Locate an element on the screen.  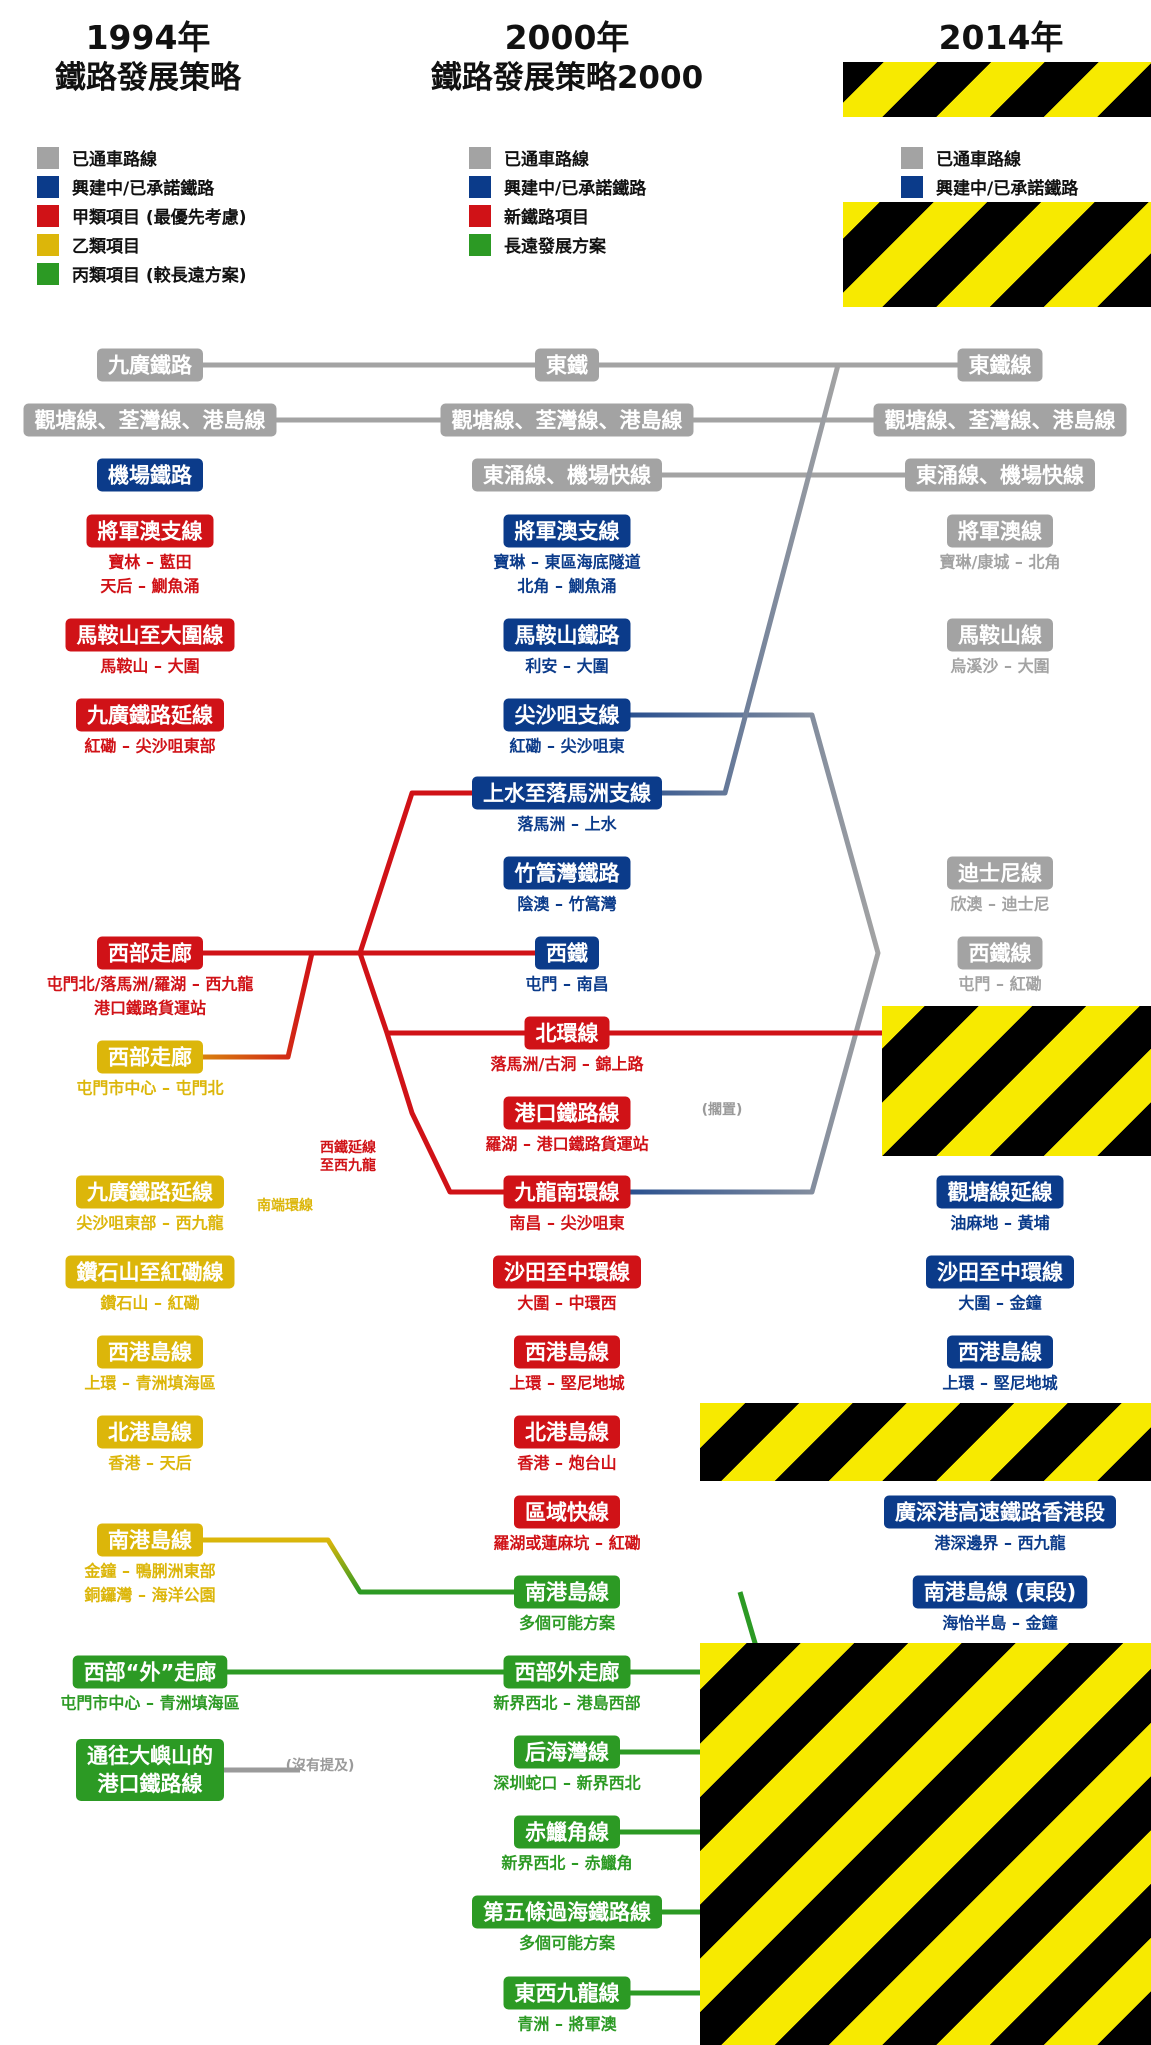
legend-item: 丙類項目 (較長遠方案) is located at coordinates (141, 273).